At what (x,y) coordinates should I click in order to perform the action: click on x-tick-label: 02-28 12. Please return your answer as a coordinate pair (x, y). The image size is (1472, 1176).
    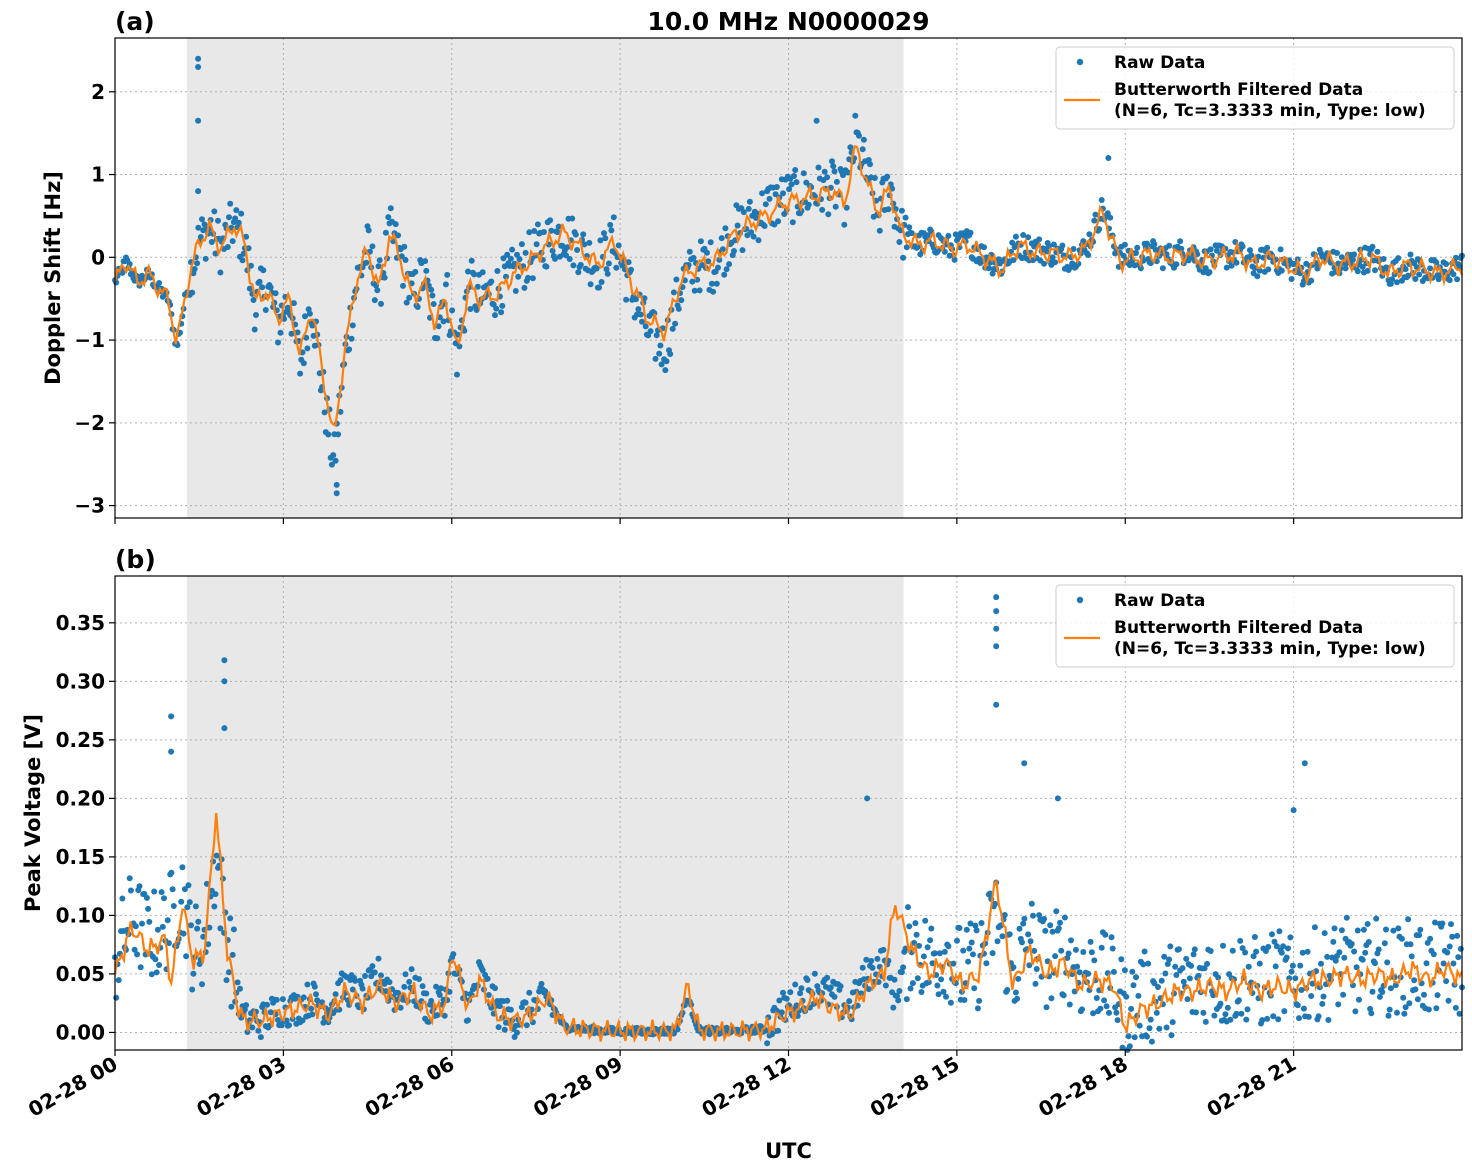
    Looking at the image, I should click on (746, 1087).